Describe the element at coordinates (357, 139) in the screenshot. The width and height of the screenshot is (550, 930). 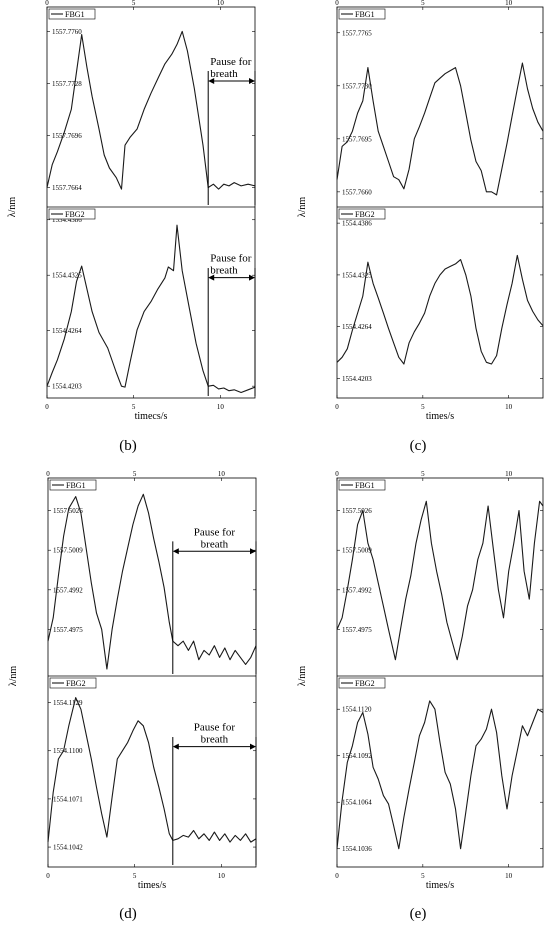
I see `y-tick-label: 1557.7695` at that location.